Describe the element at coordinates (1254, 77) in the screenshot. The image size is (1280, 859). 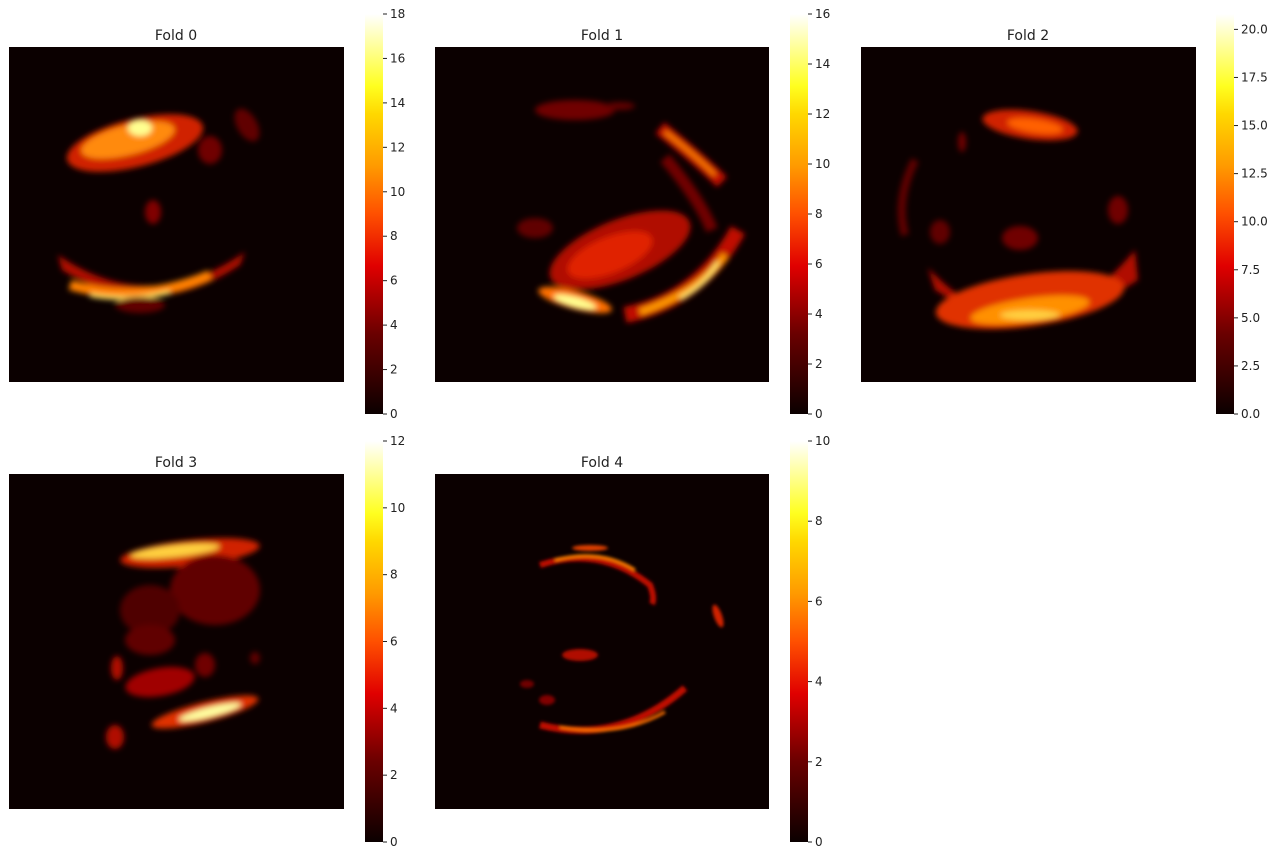
I see `colorbar-tick-label: 17.5` at that location.